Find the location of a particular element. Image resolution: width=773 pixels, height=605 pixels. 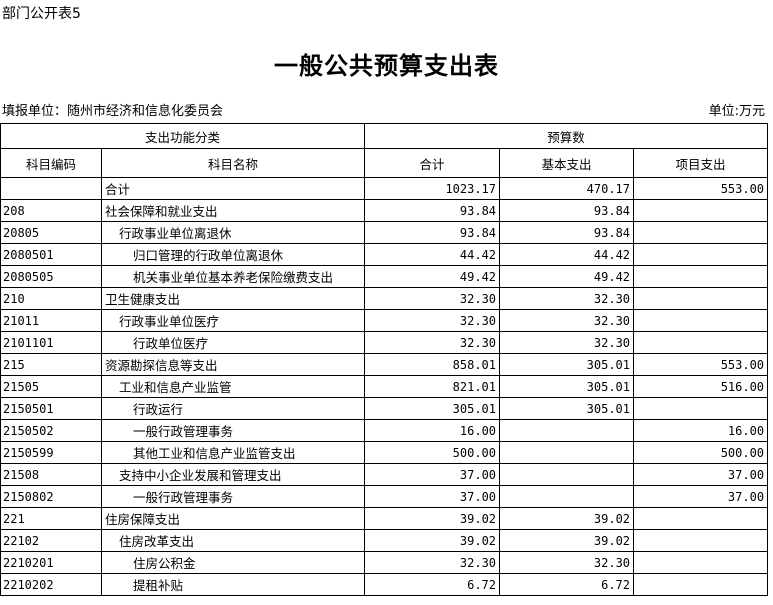

cell-code: 21508 is located at coordinates (51, 474).